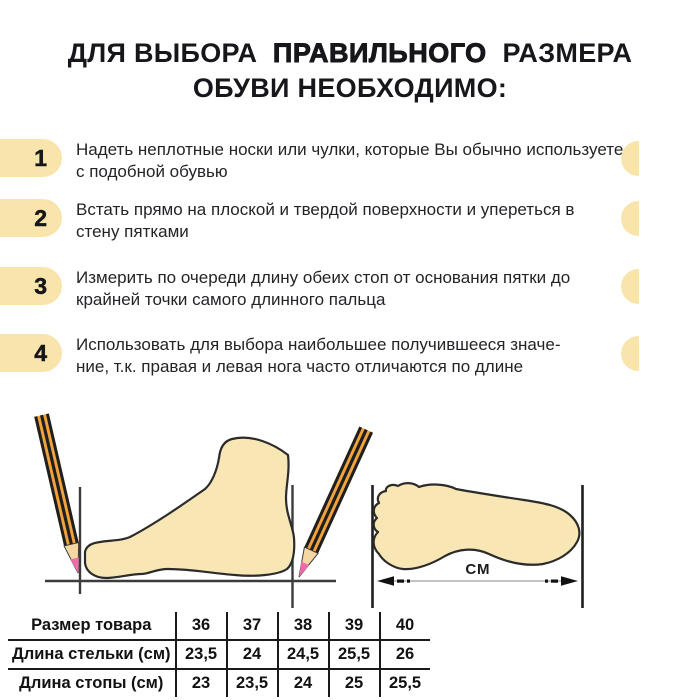  What do you see at coordinates (31, 286) in the screenshot?
I see `step-number-badge: 3` at bounding box center [31, 286].